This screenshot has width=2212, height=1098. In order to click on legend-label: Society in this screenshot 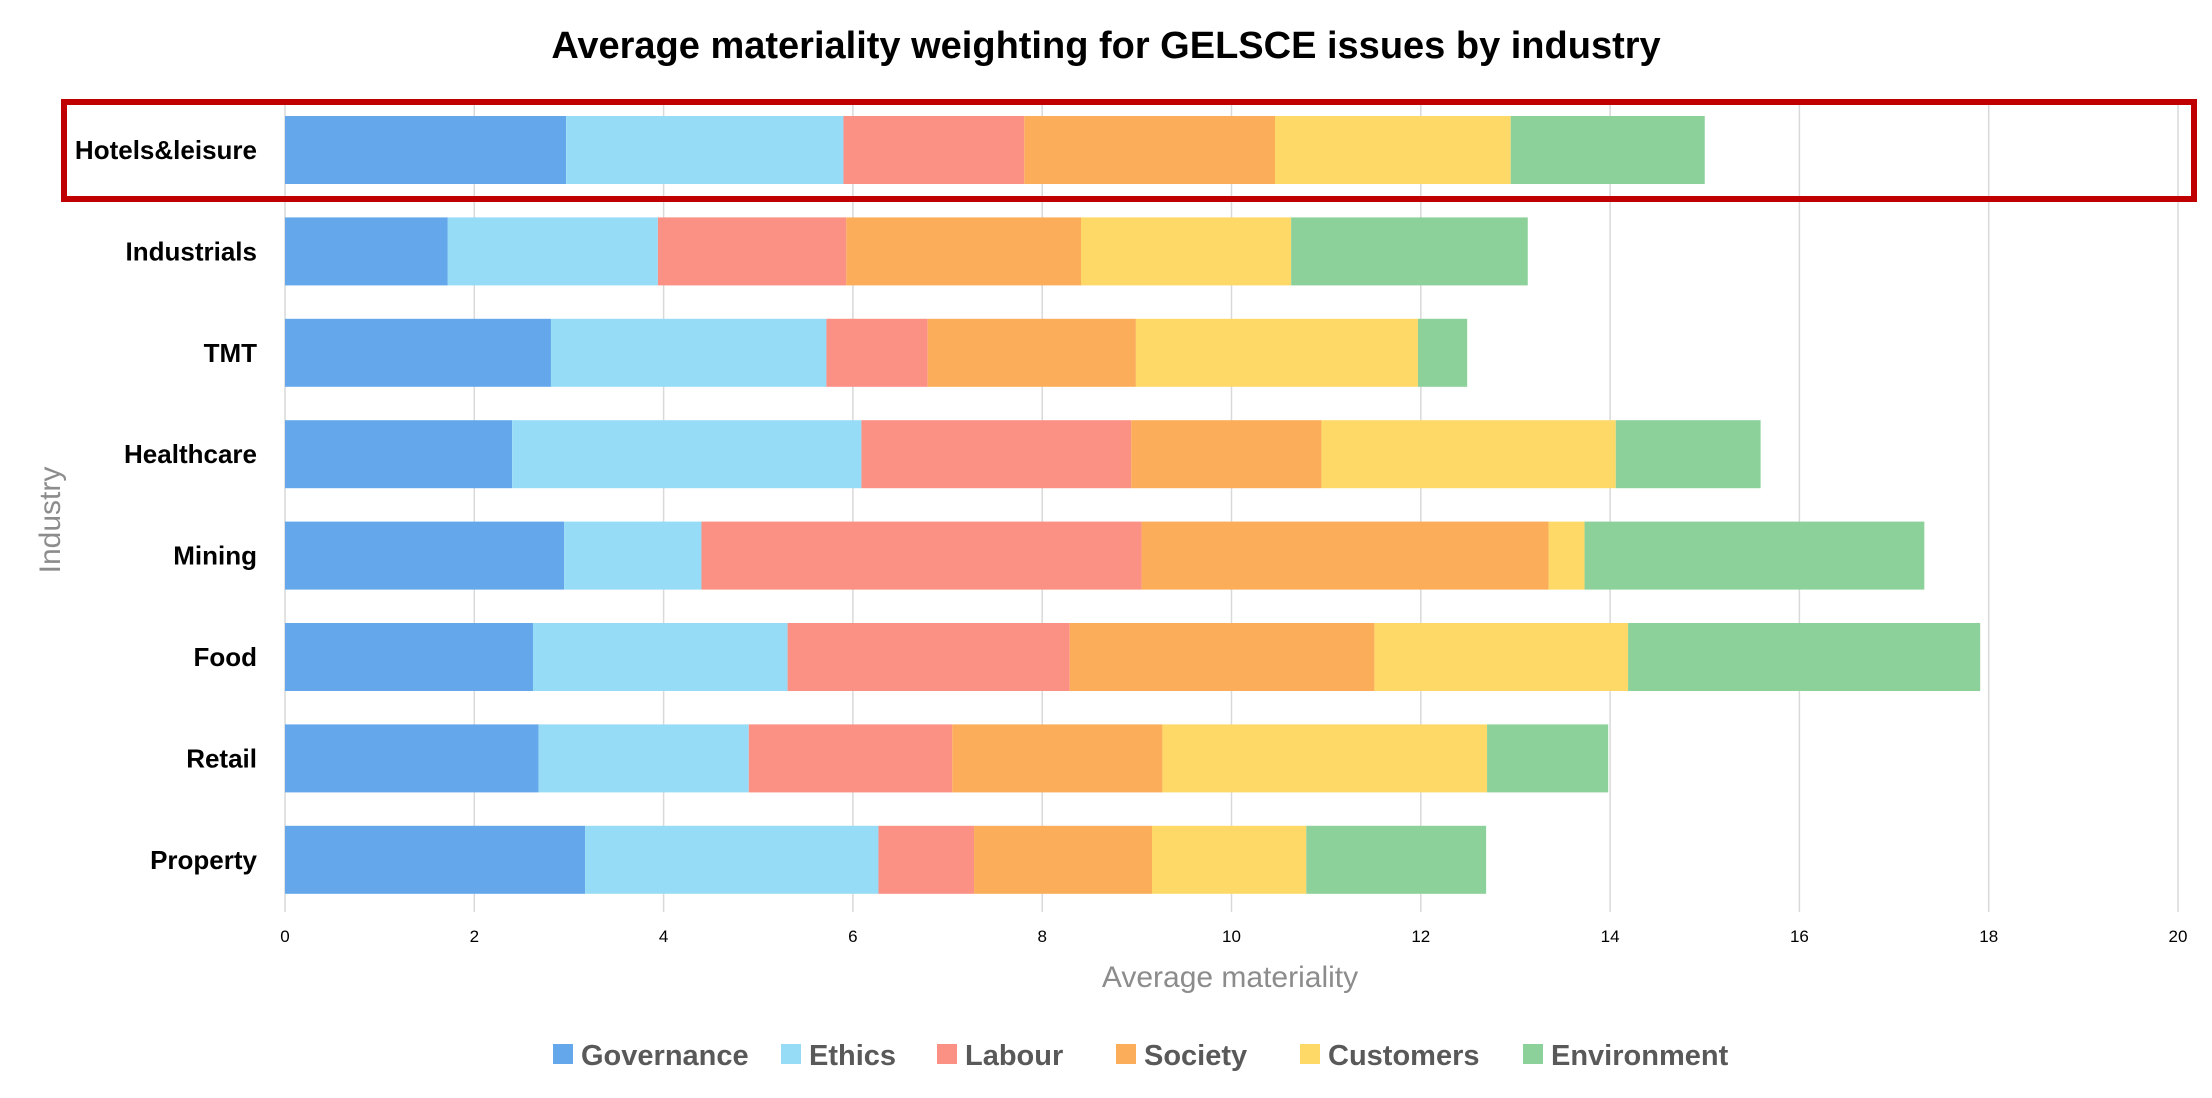, I will do `click(1195, 1056)`.